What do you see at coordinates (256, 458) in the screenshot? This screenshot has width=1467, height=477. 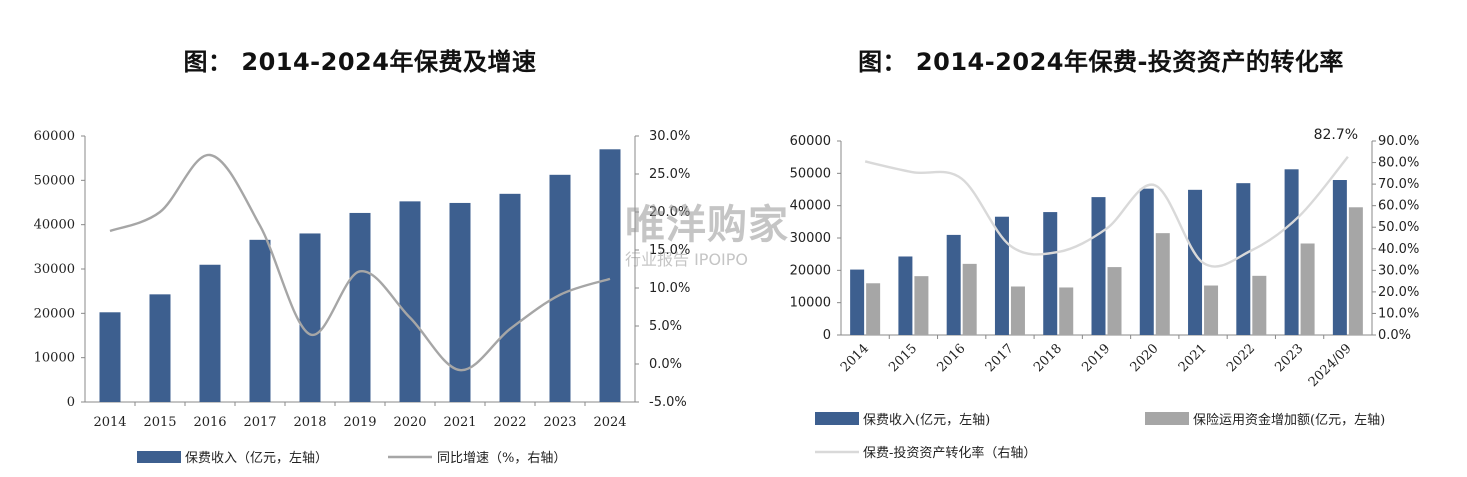 I see `legend-label-premium: 保费收入（亿元，左轴）` at bounding box center [256, 458].